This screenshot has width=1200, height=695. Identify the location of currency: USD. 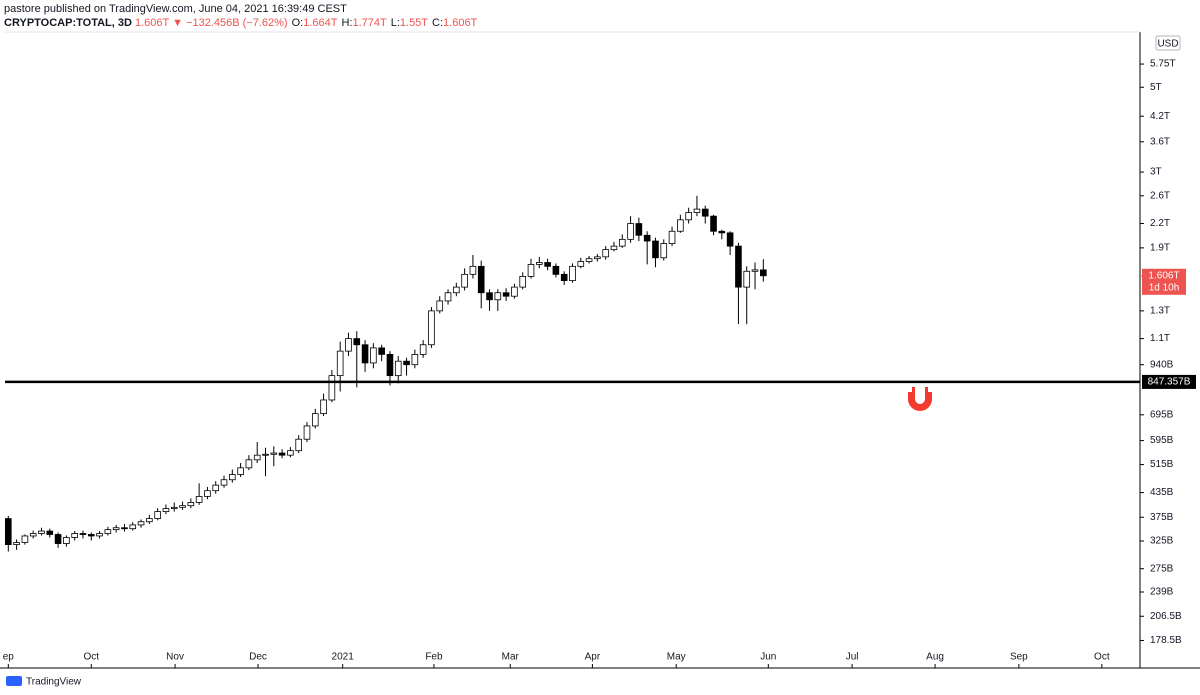
(1167, 44).